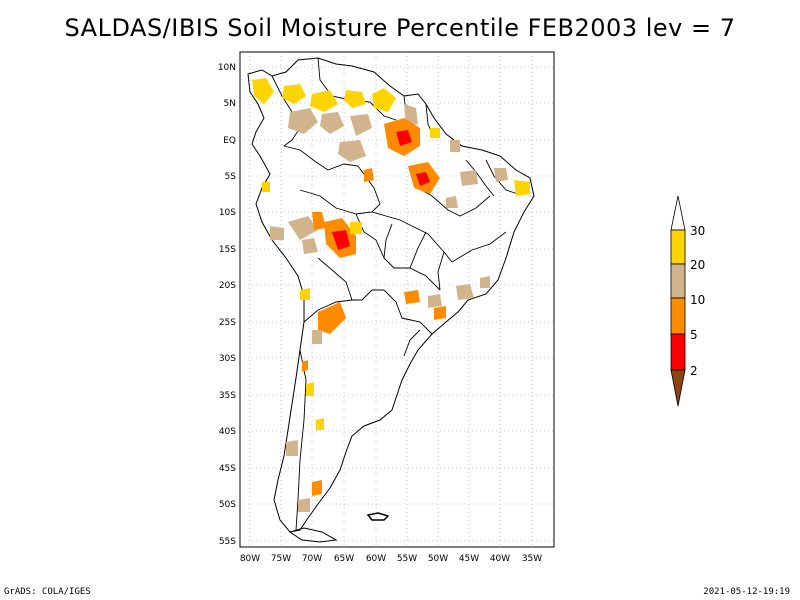 This screenshot has height=600, width=800. Describe the element at coordinates (532, 559) in the screenshot. I see `lon-tick-label: 35W` at that location.